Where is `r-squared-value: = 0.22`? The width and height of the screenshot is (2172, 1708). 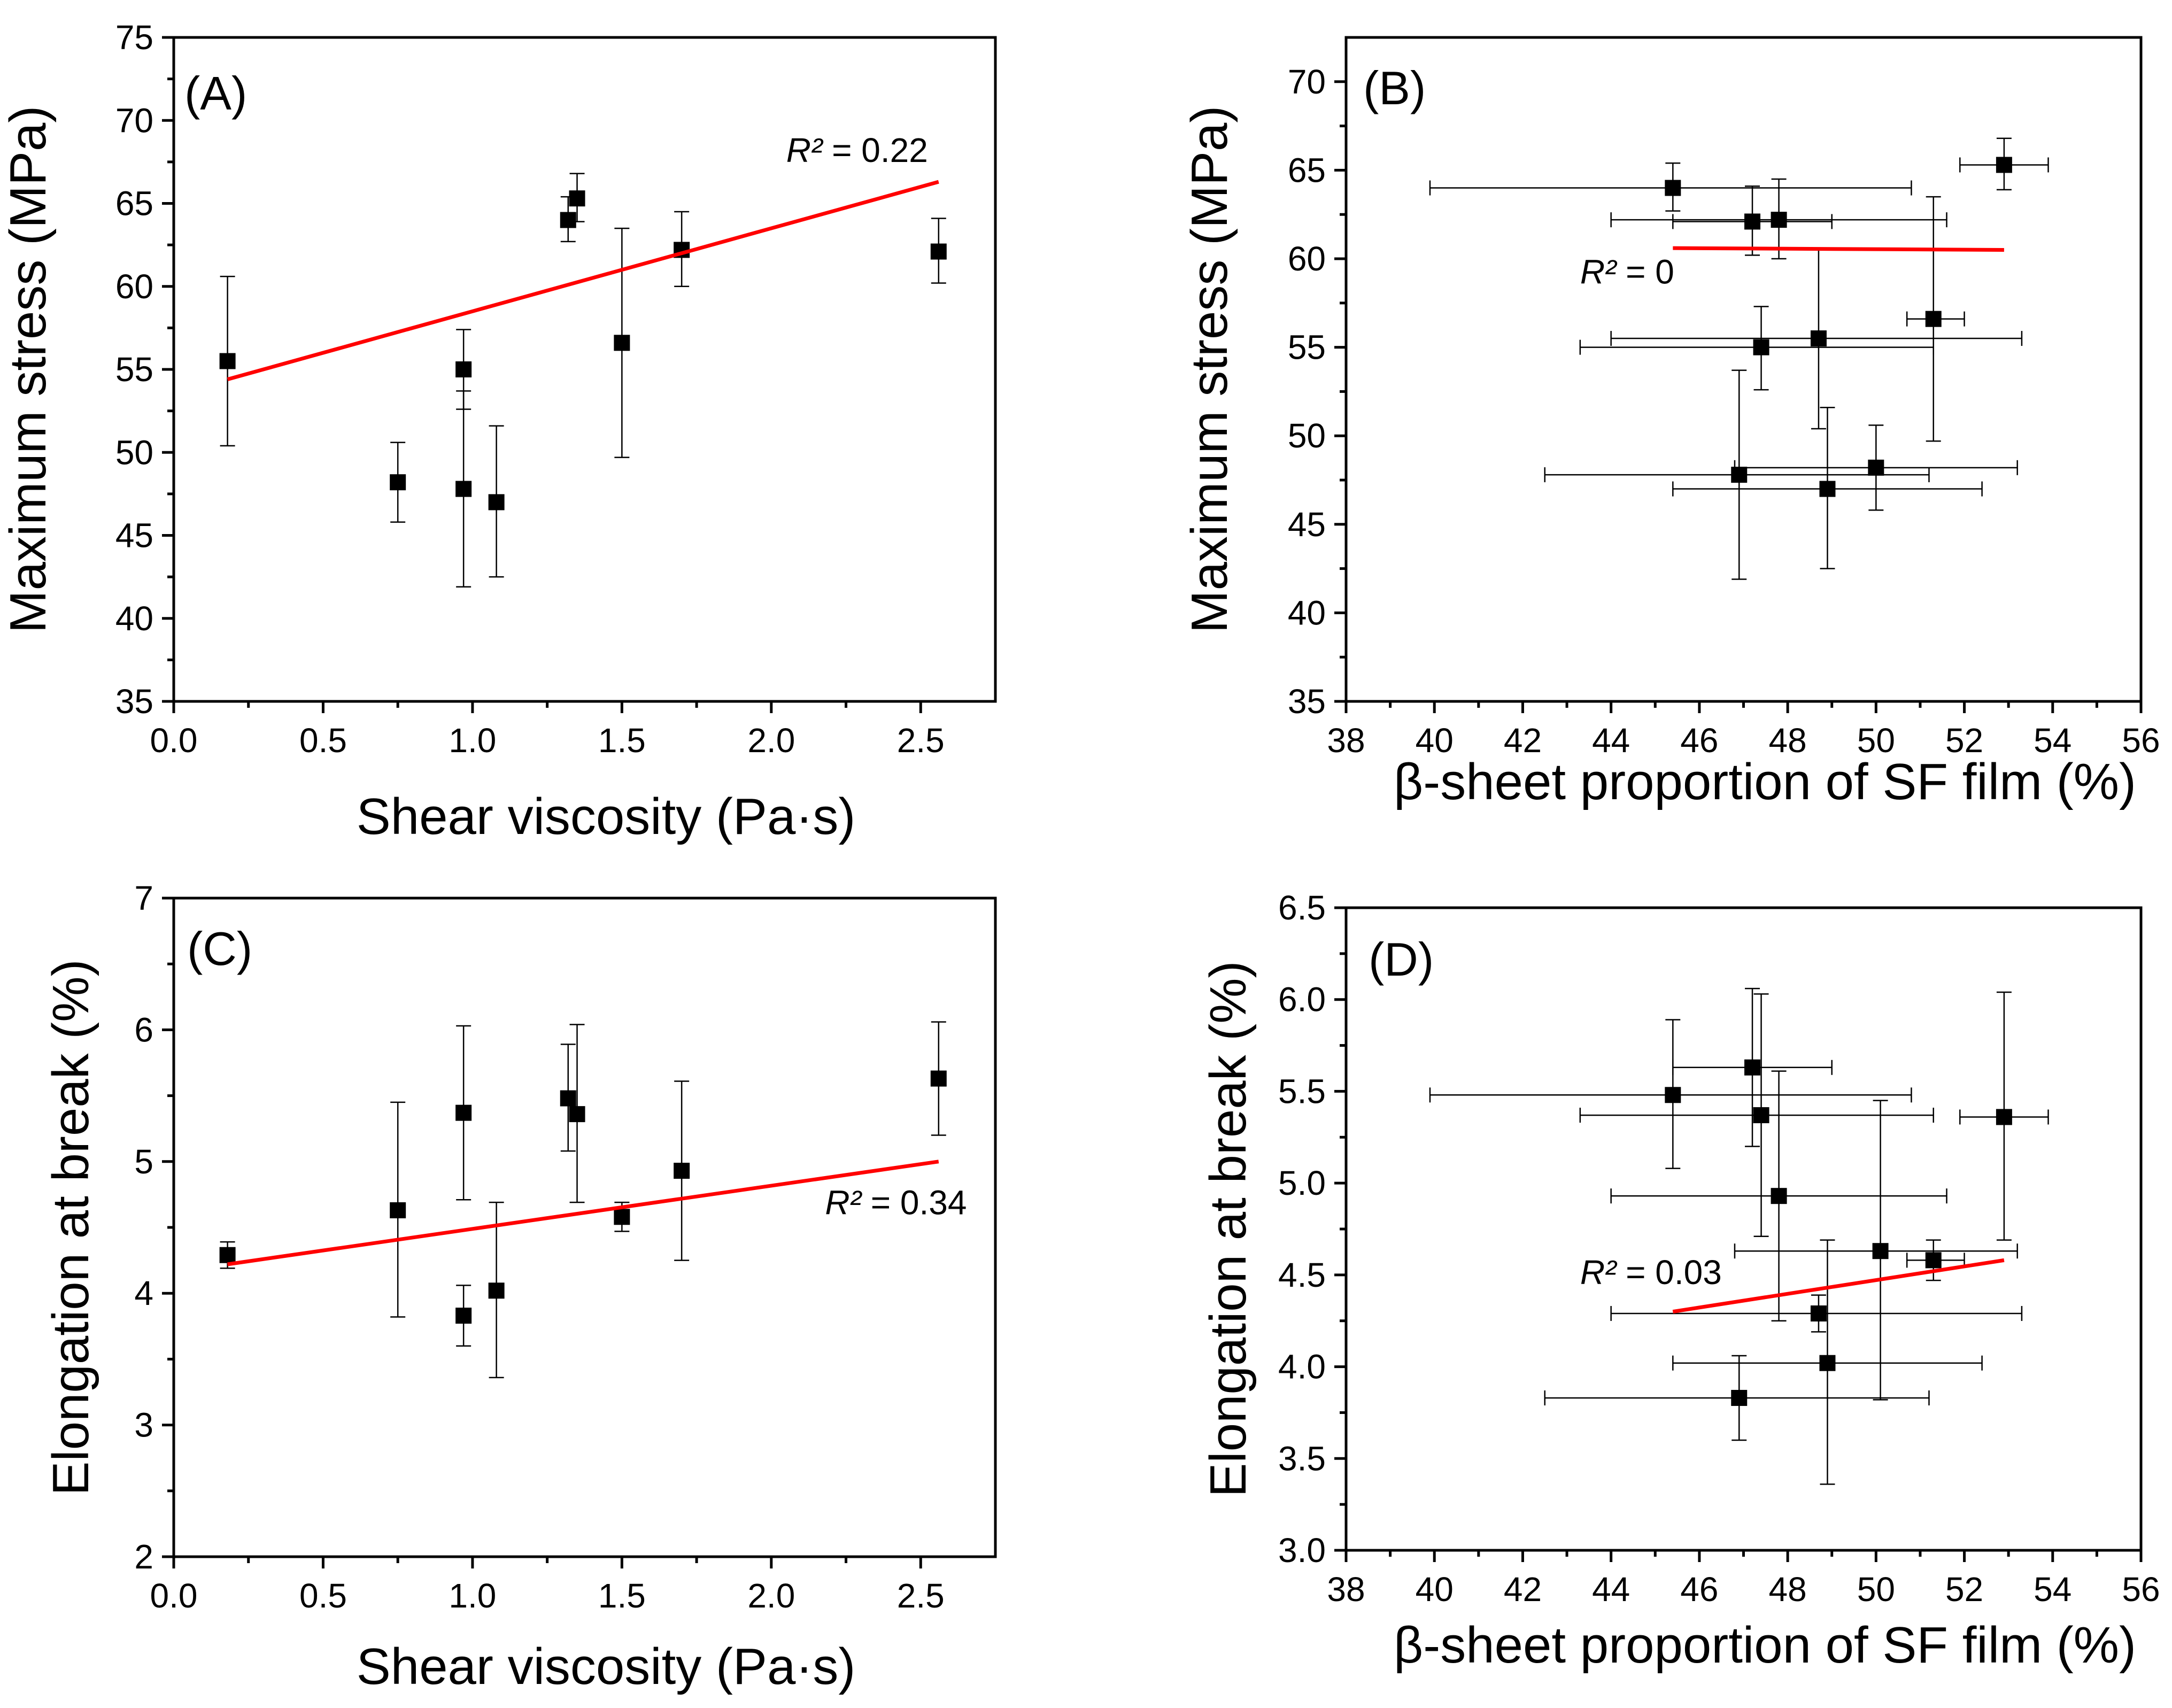 r-squared-value: = 0.22 is located at coordinates (875, 150).